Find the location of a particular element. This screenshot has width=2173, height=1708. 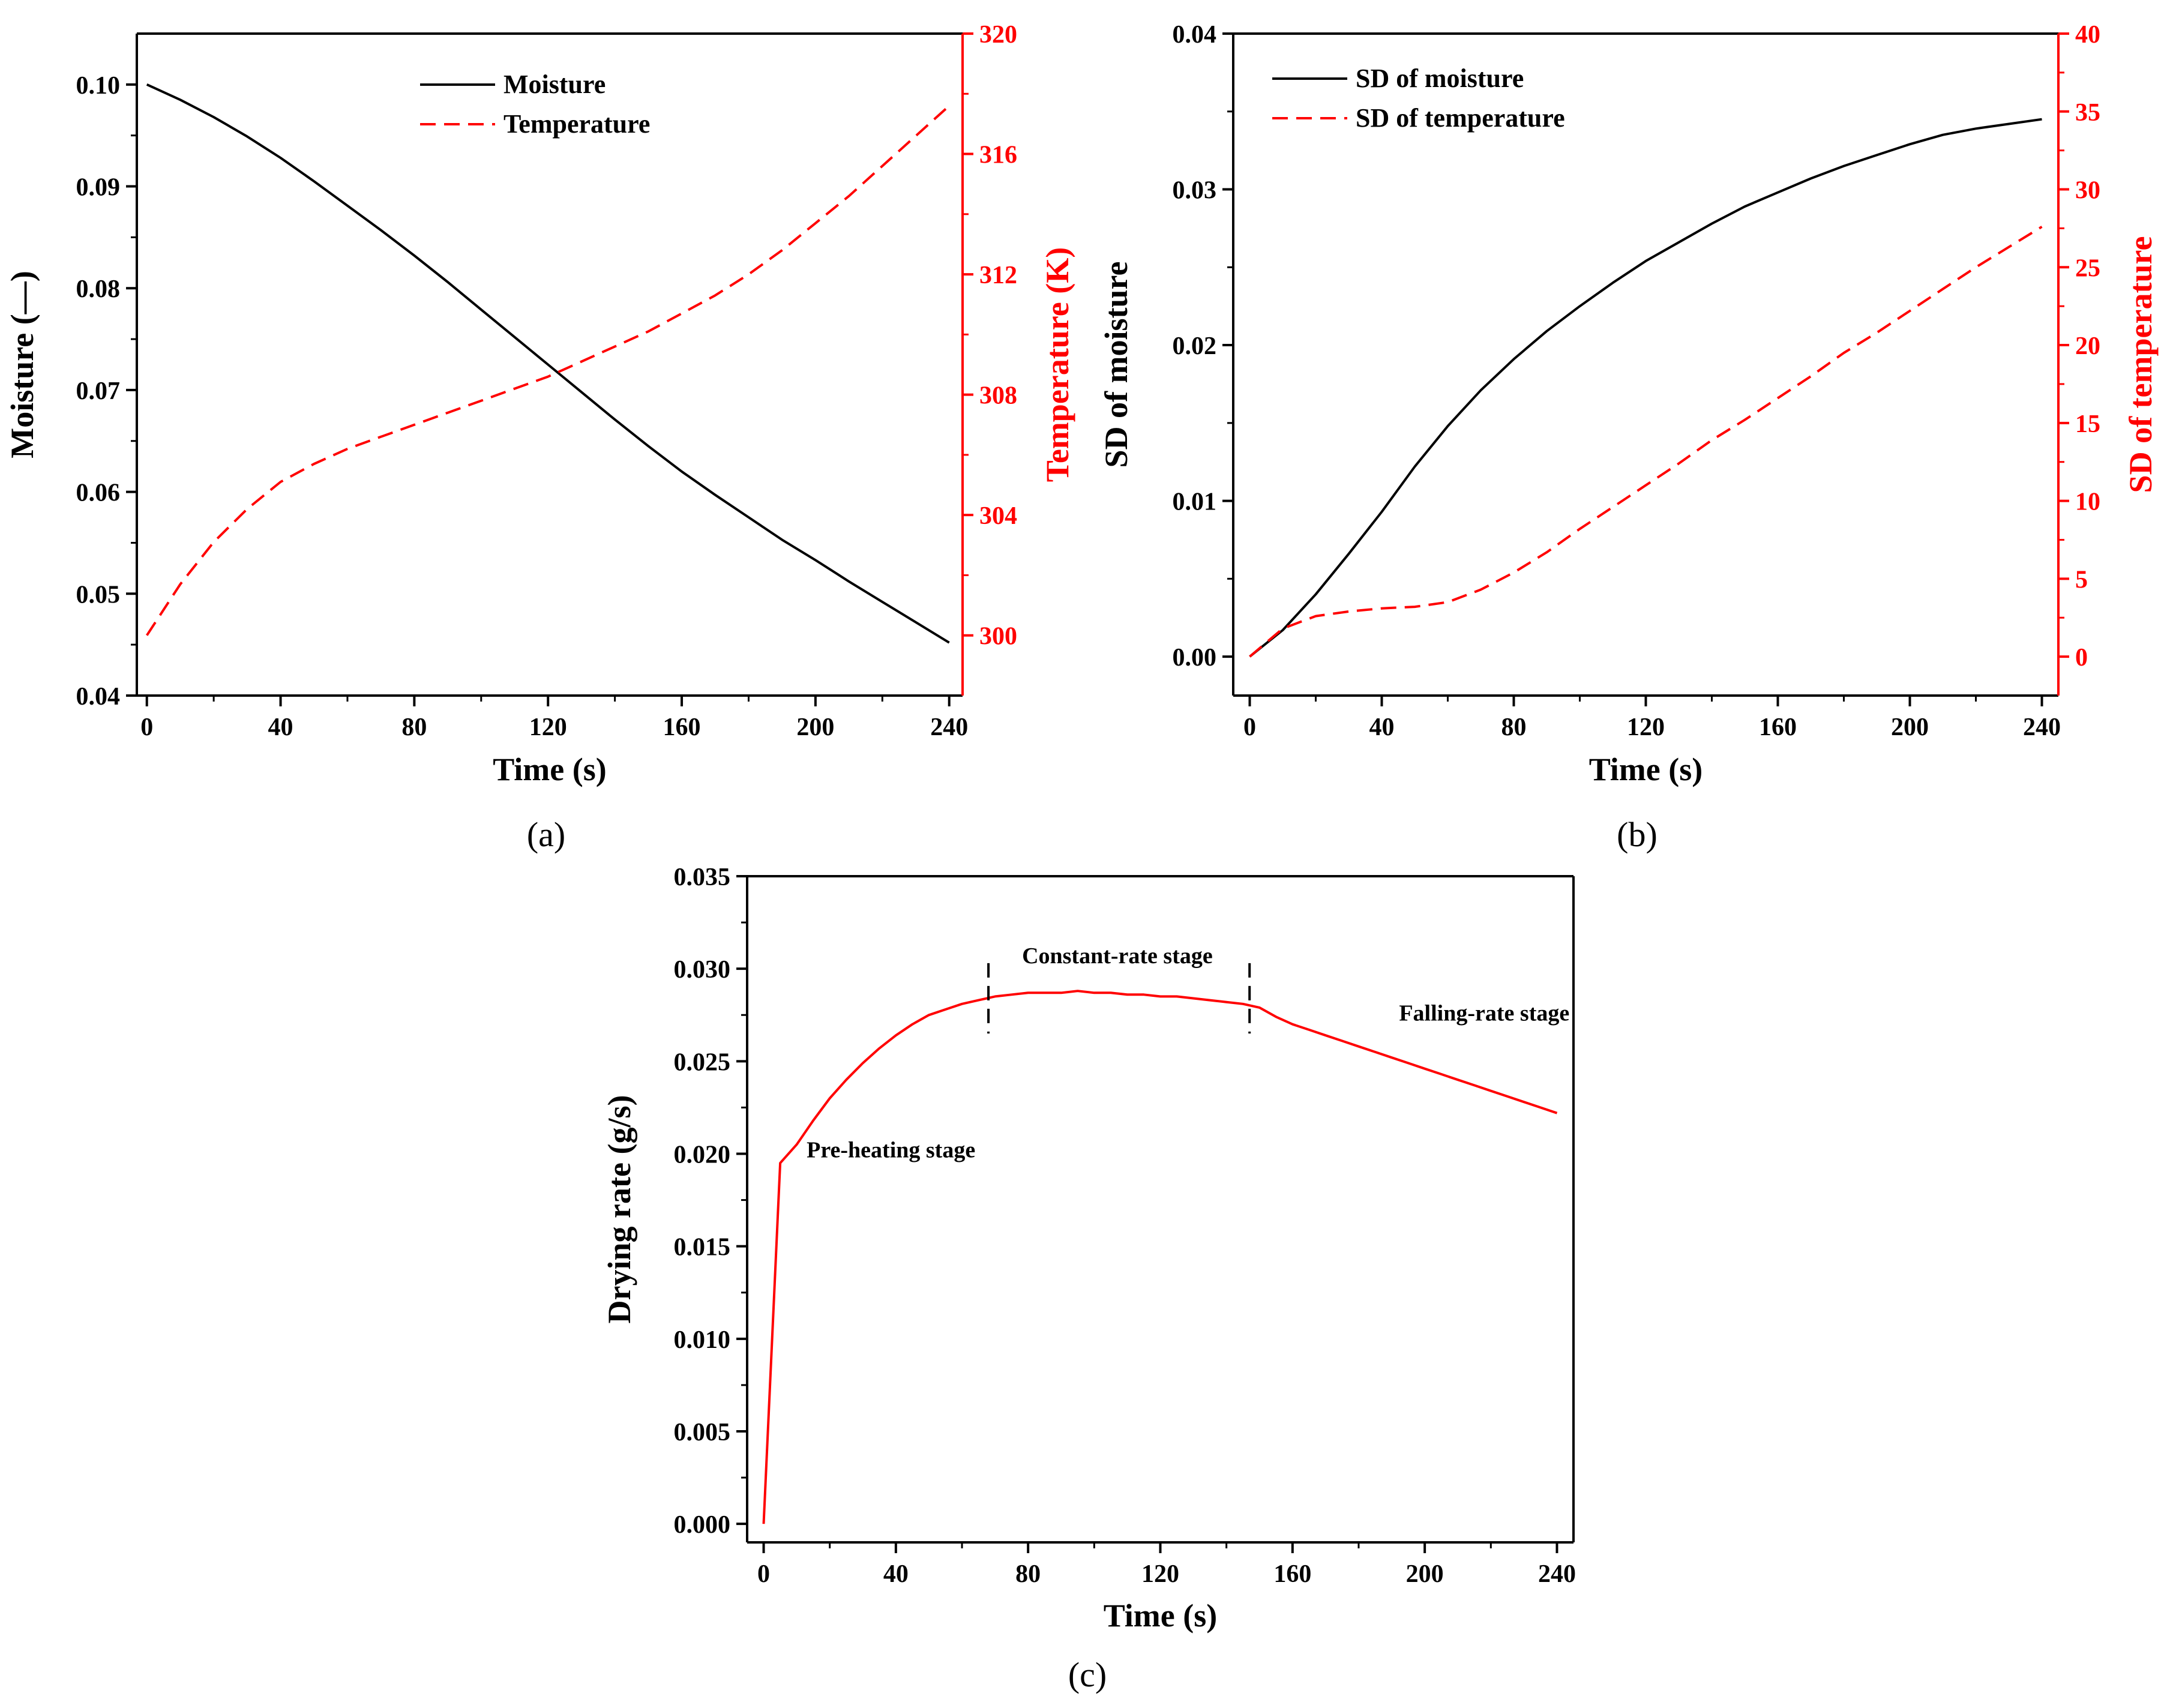

right-y-axis-title: Temperature (K) is located at coordinates (1057, 364).